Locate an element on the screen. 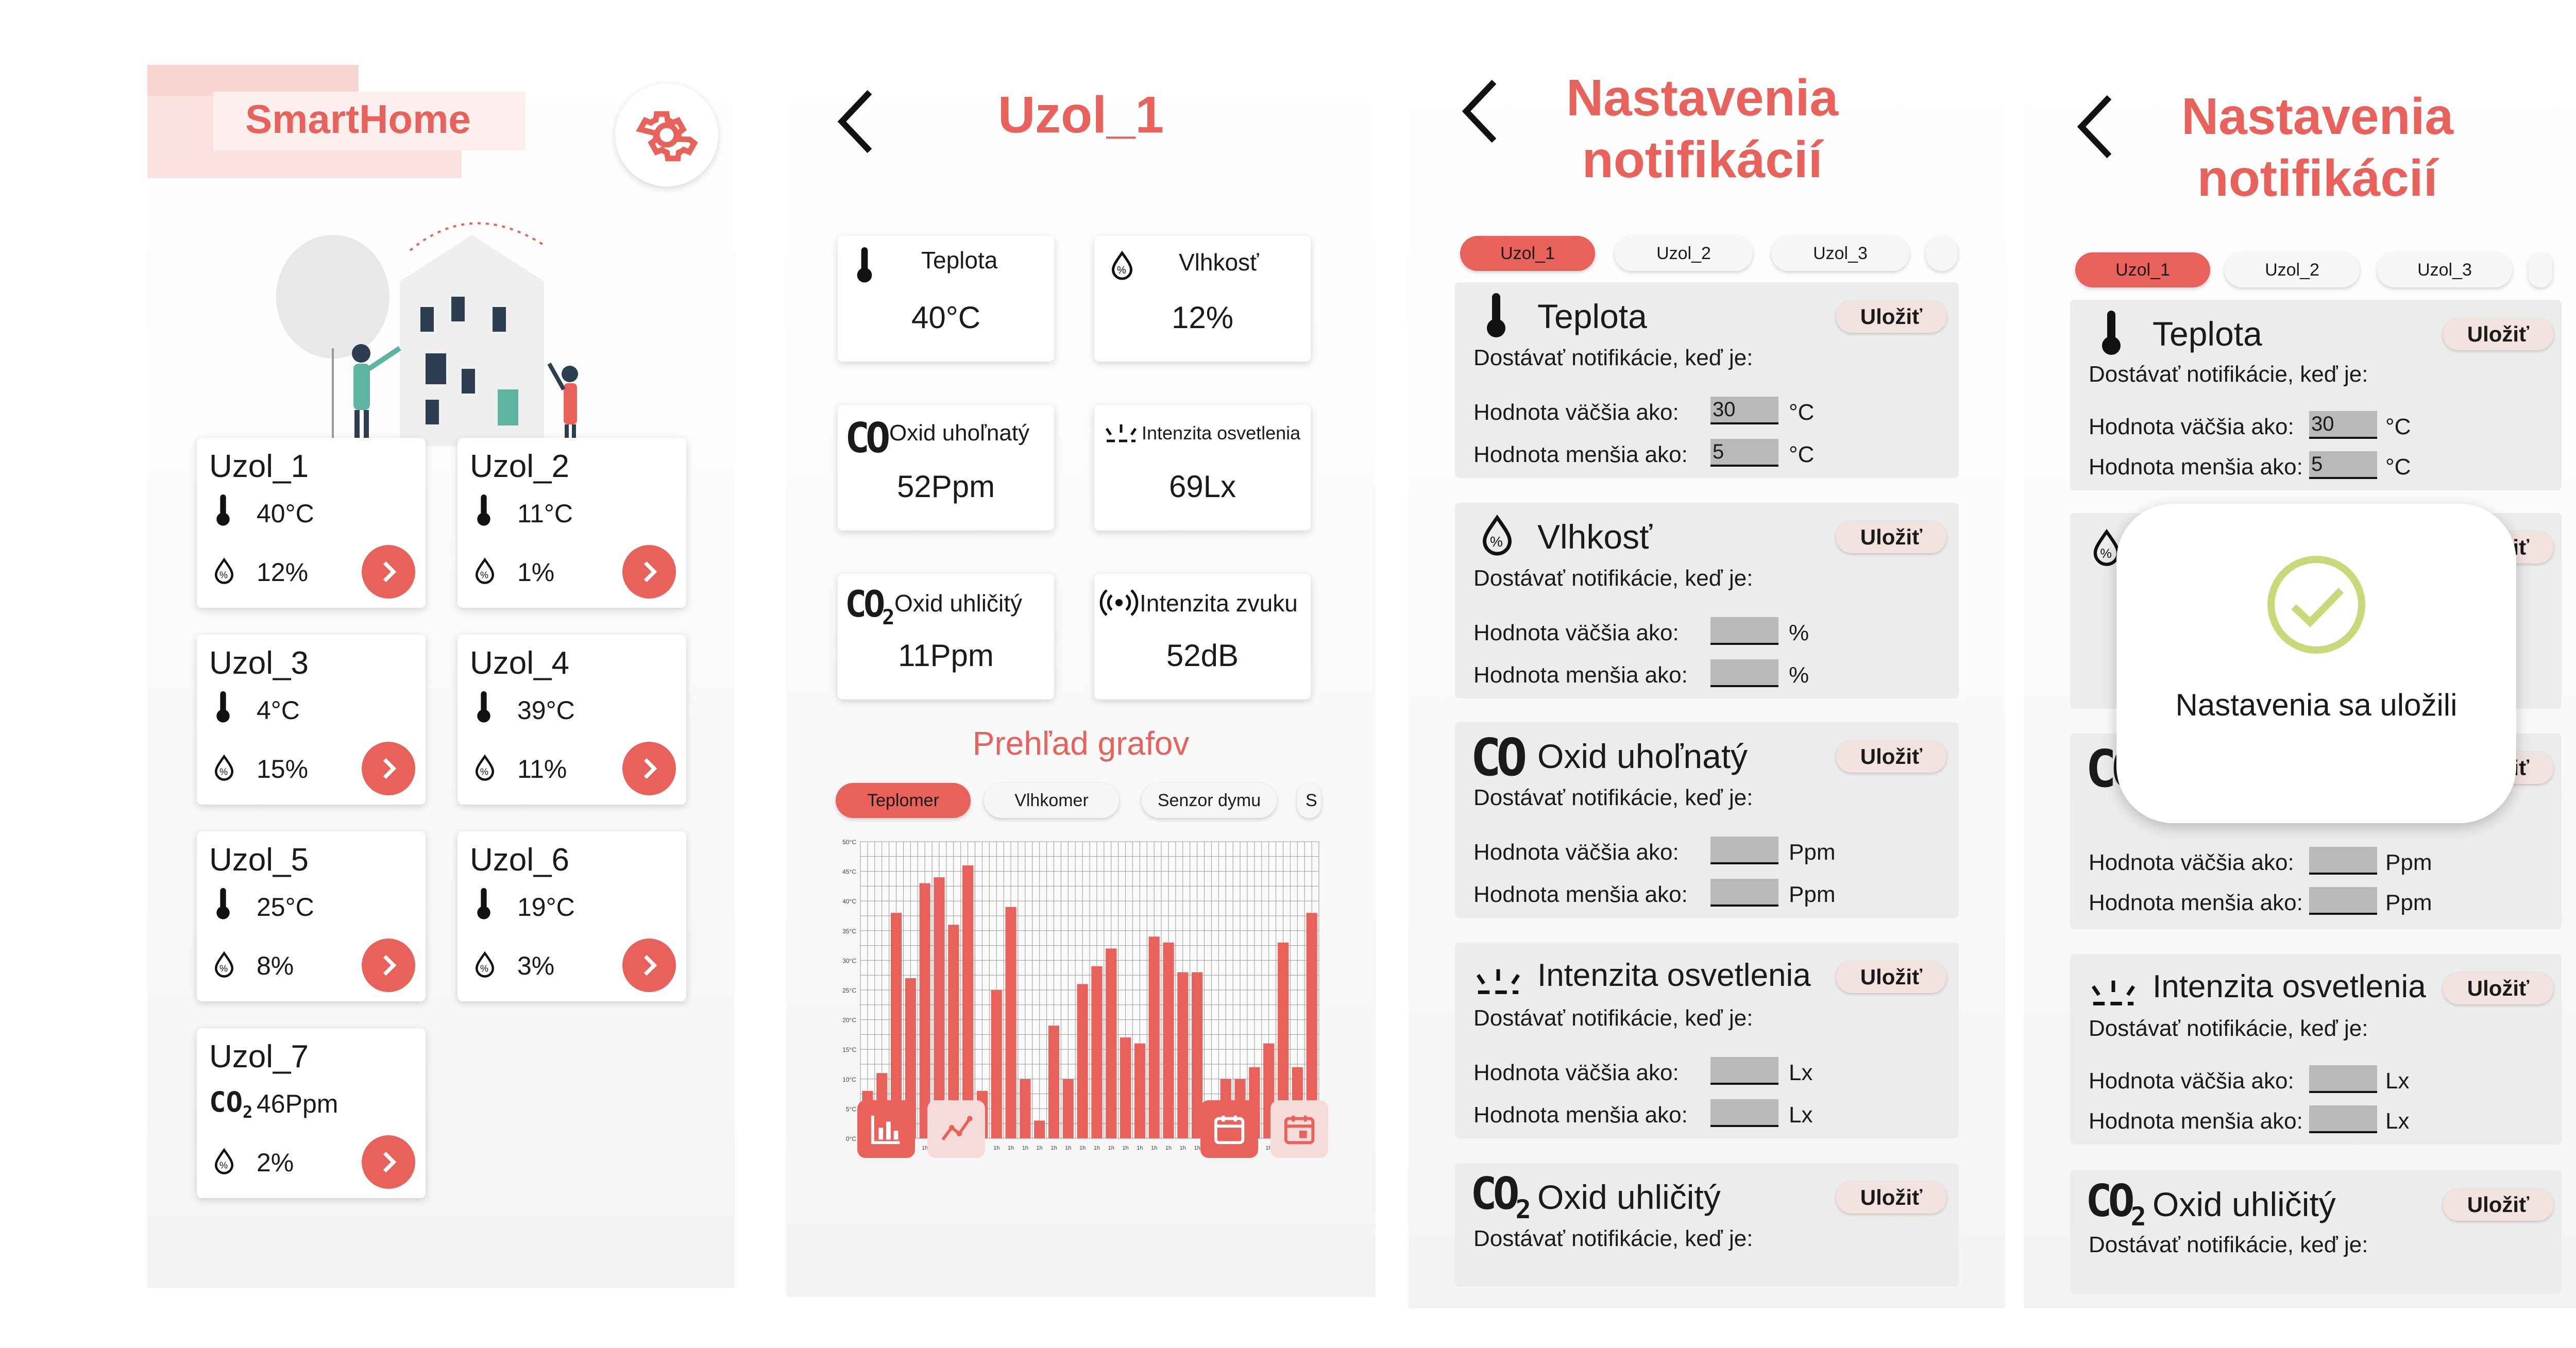 This screenshot has height=1348, width=2576. chevron-right-icon is located at coordinates (388, 572).